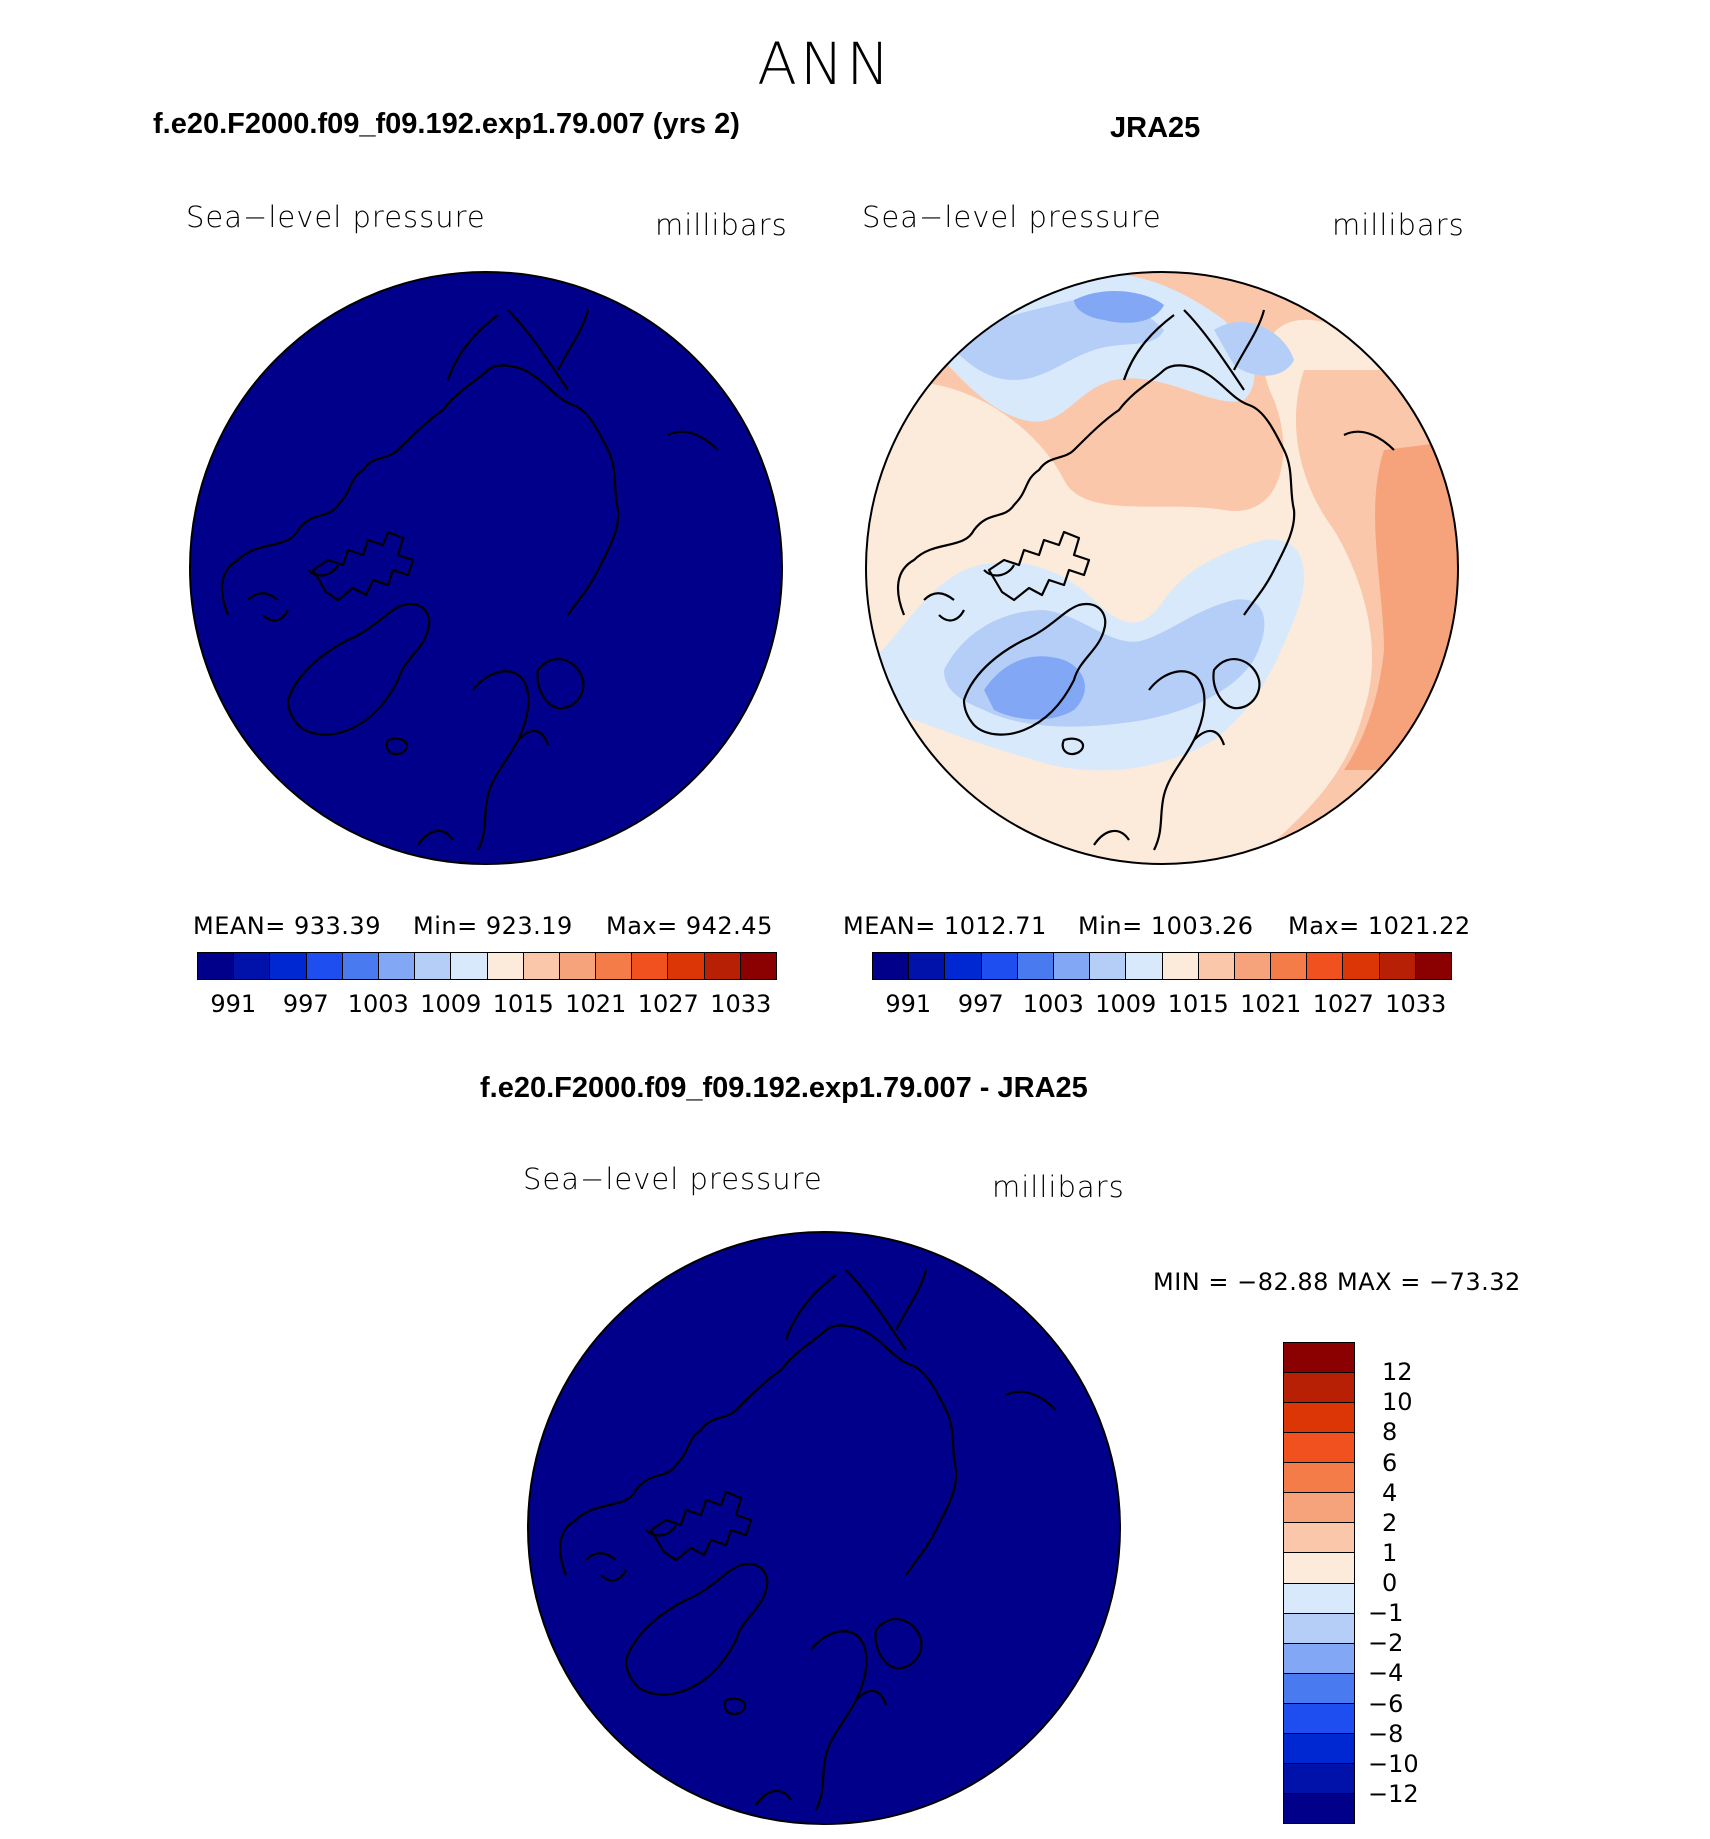 The image size is (1710, 1839). I want to click on panel-3-colorbar-tick-label: 8, so click(1390, 1432).